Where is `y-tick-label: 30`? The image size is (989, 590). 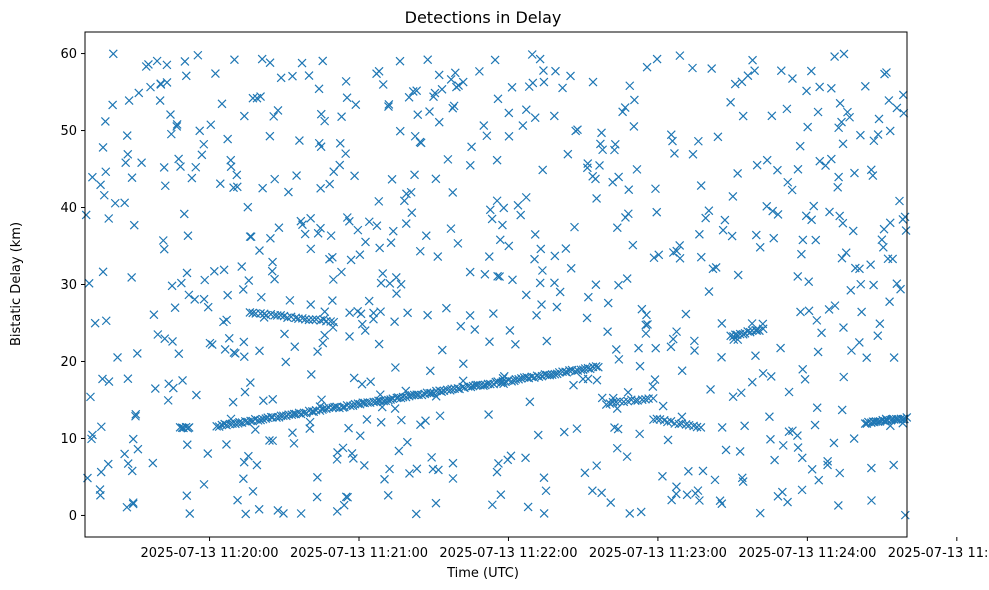 y-tick-label: 30 is located at coordinates (68, 285).